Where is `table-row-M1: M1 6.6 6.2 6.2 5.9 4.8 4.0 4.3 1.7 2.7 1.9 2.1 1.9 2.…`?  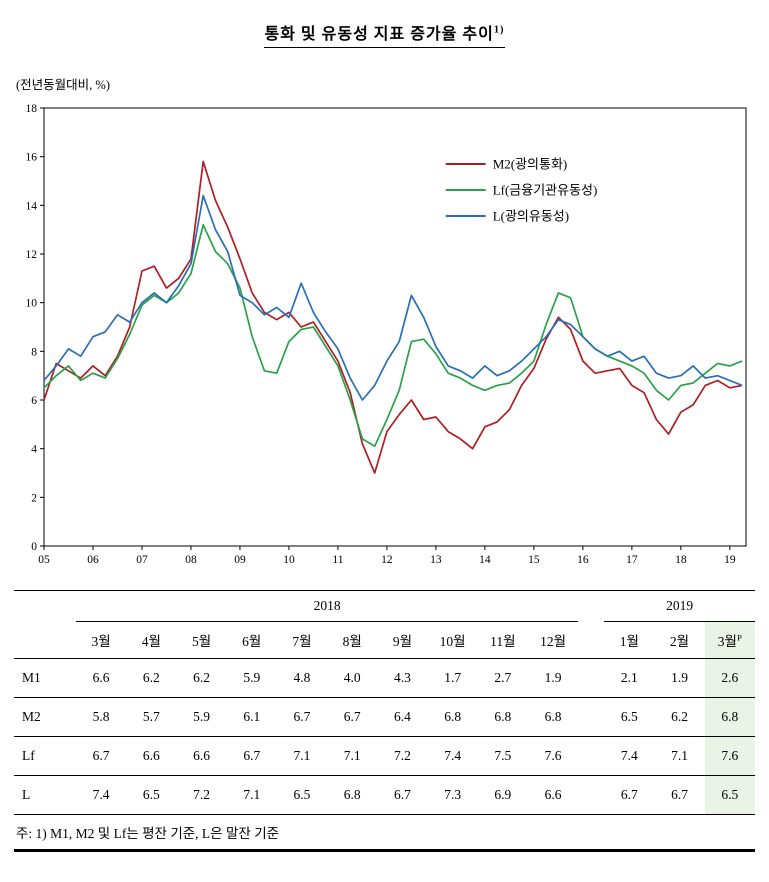 table-row-M1: M1 6.6 6.2 6.2 5.9 4.8 4.0 4.3 1.7 2.7 1.9 2.1 1.9 2.… is located at coordinates (384, 678).